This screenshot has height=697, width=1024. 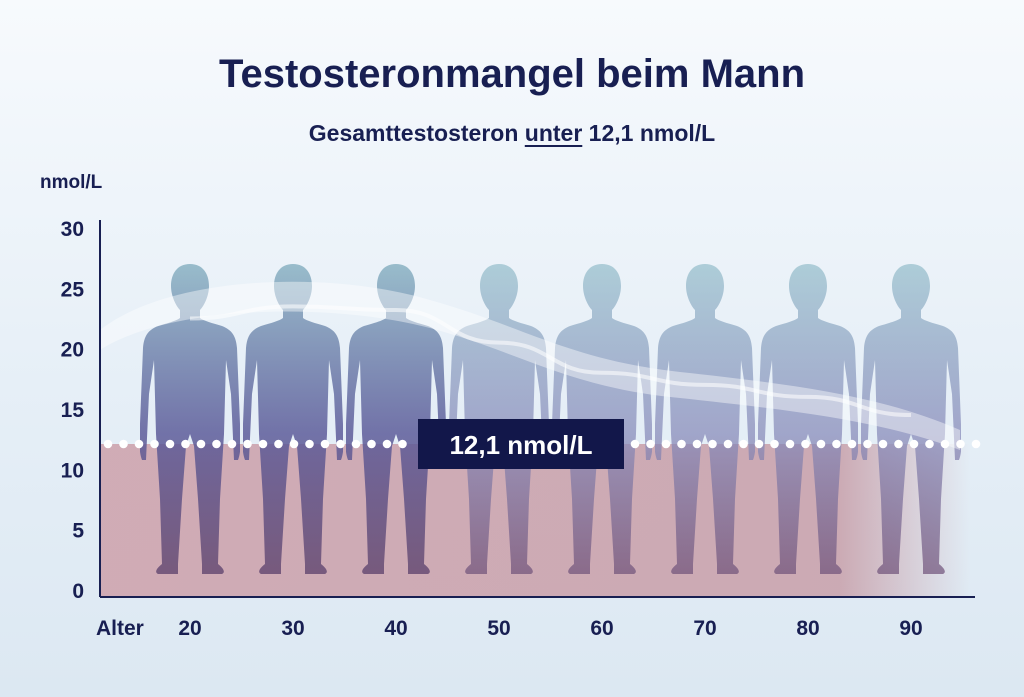 What do you see at coordinates (498, 628) in the screenshot?
I see `x-tick-label: 50` at bounding box center [498, 628].